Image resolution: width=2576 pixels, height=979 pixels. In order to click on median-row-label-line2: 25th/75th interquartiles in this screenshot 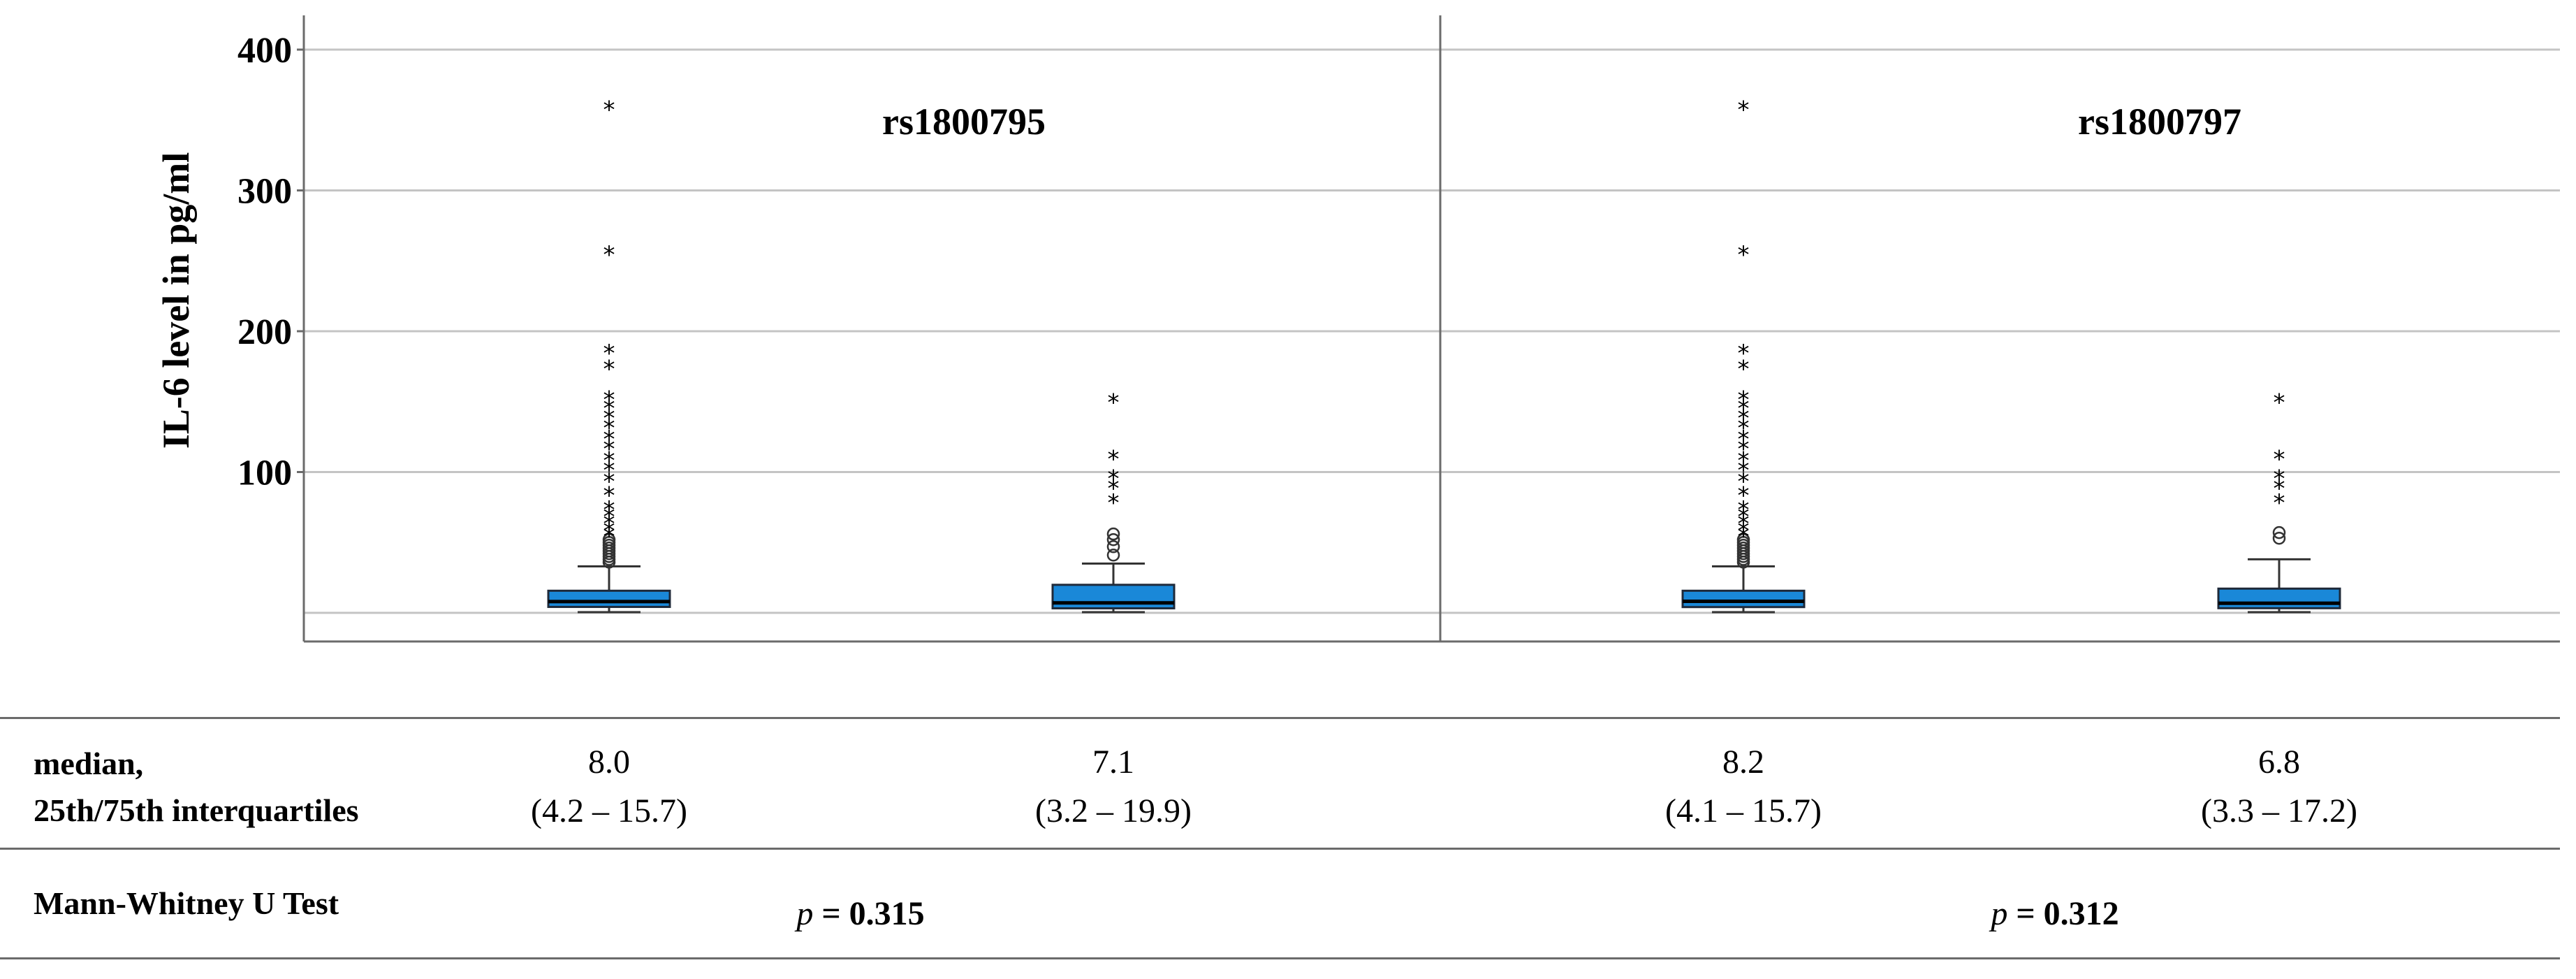, I will do `click(197, 810)`.